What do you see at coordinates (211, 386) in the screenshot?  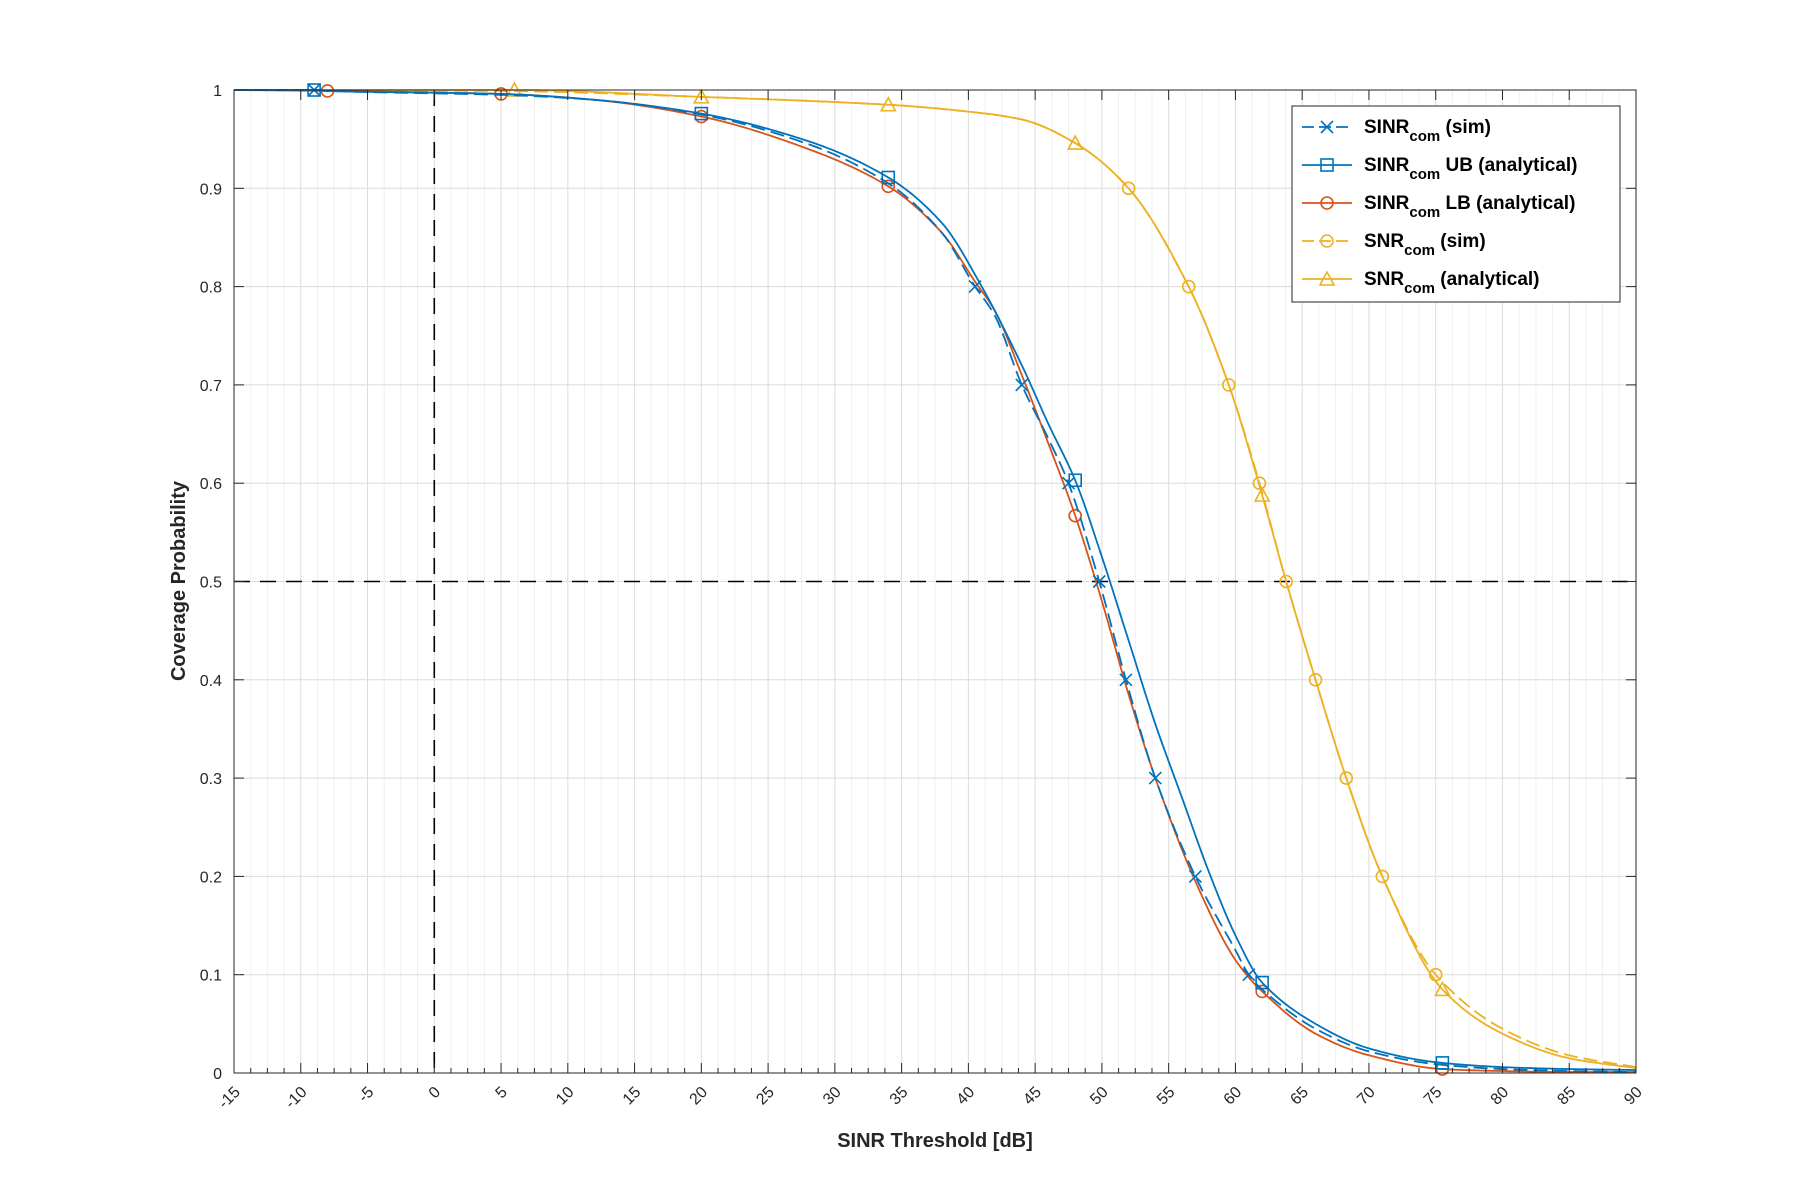 I see `y-tick-label: 0.7` at bounding box center [211, 386].